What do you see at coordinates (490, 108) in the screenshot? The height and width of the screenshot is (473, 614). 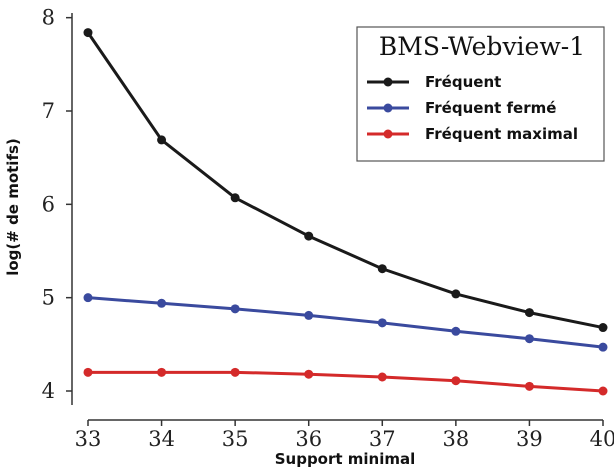 I see `legend-label: Fréquent fermé` at bounding box center [490, 108].